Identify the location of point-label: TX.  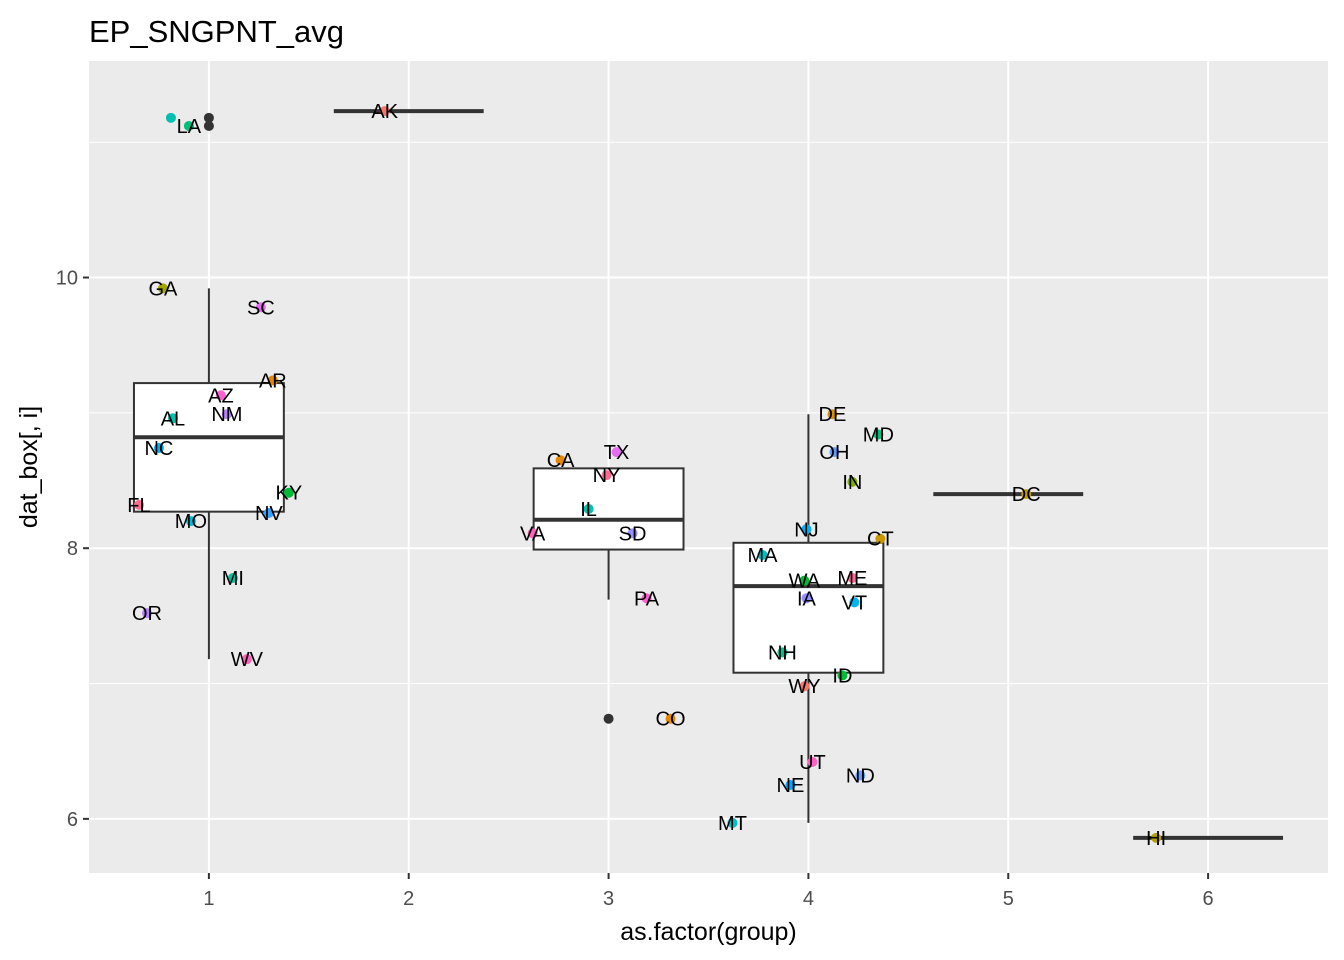
(617, 453).